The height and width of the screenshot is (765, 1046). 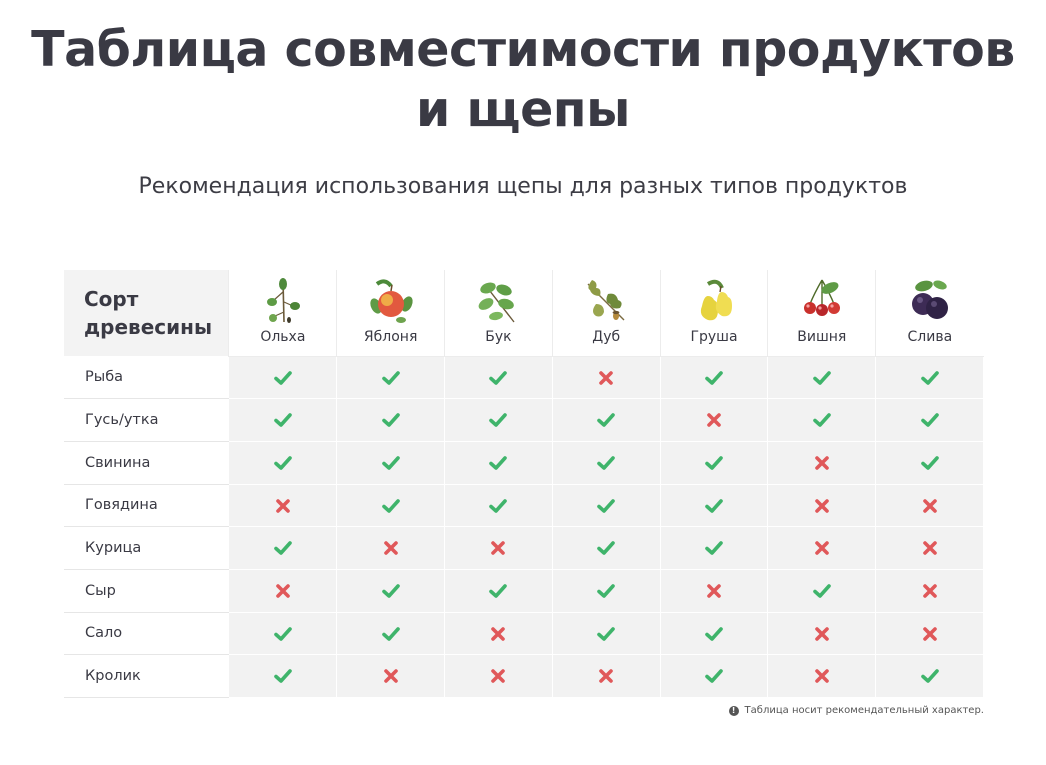 I want to click on wood-name: Вишня, so click(x=822, y=336).